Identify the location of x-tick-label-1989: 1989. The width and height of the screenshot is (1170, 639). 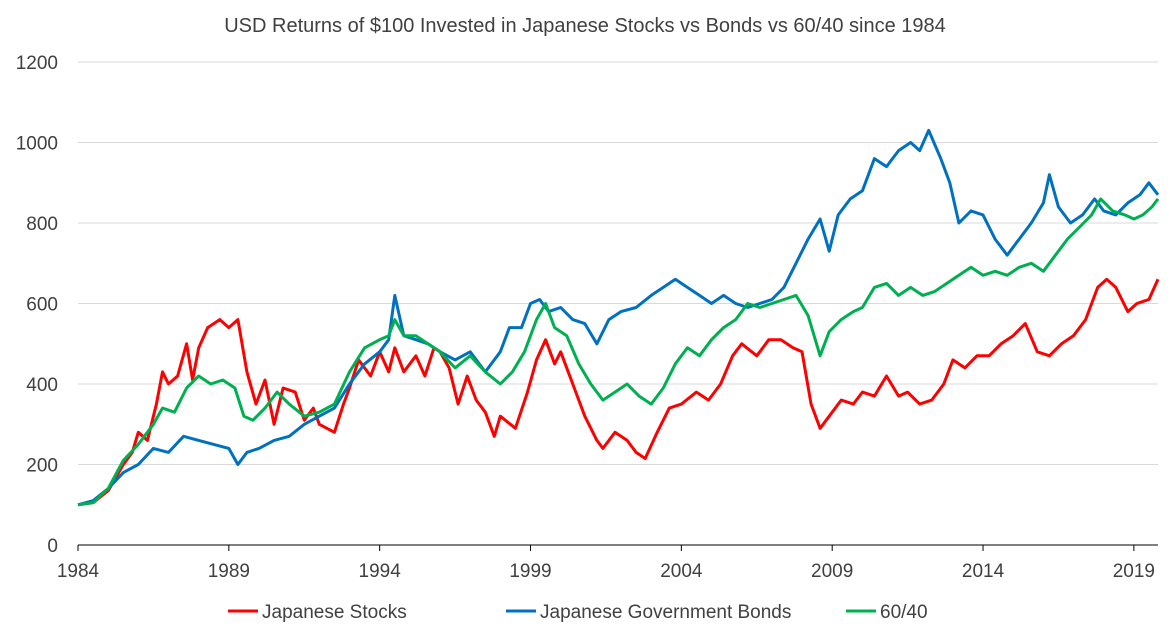
(229, 571).